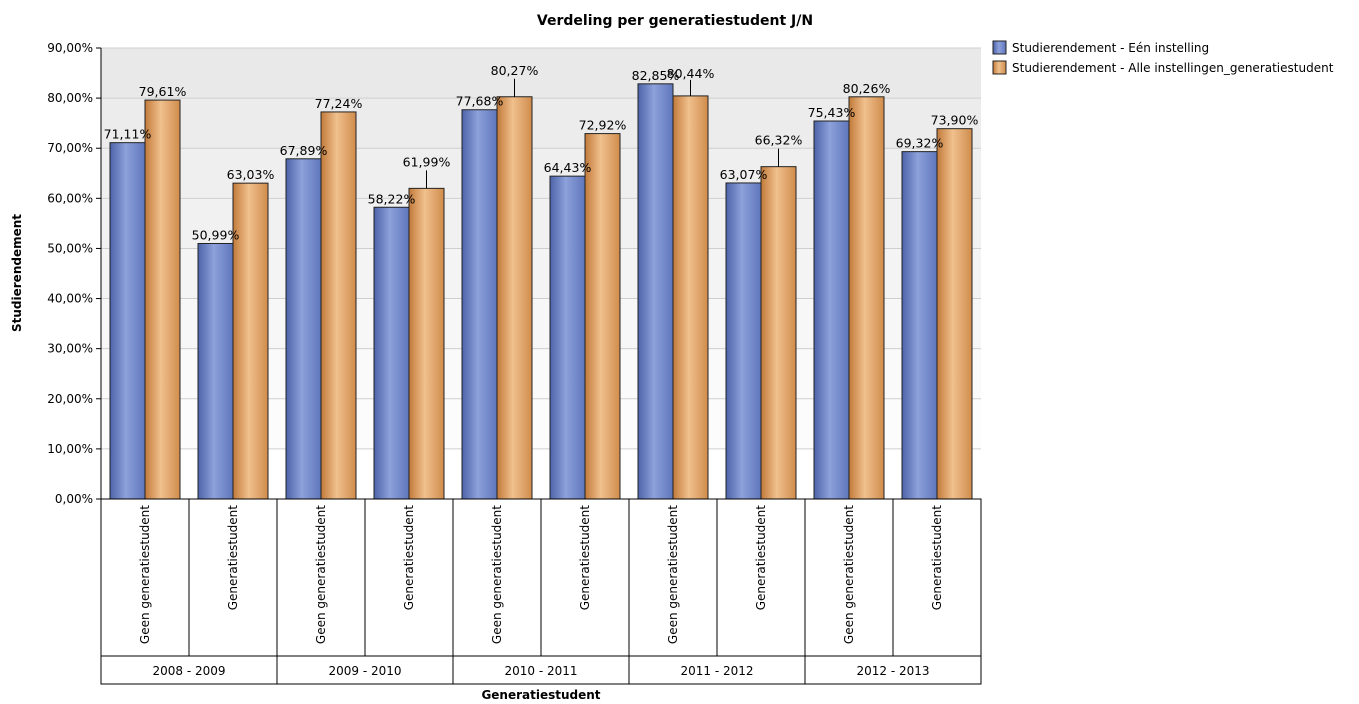 This screenshot has height=704, width=1359. I want to click on data-label: 58,22%, so click(392, 198).